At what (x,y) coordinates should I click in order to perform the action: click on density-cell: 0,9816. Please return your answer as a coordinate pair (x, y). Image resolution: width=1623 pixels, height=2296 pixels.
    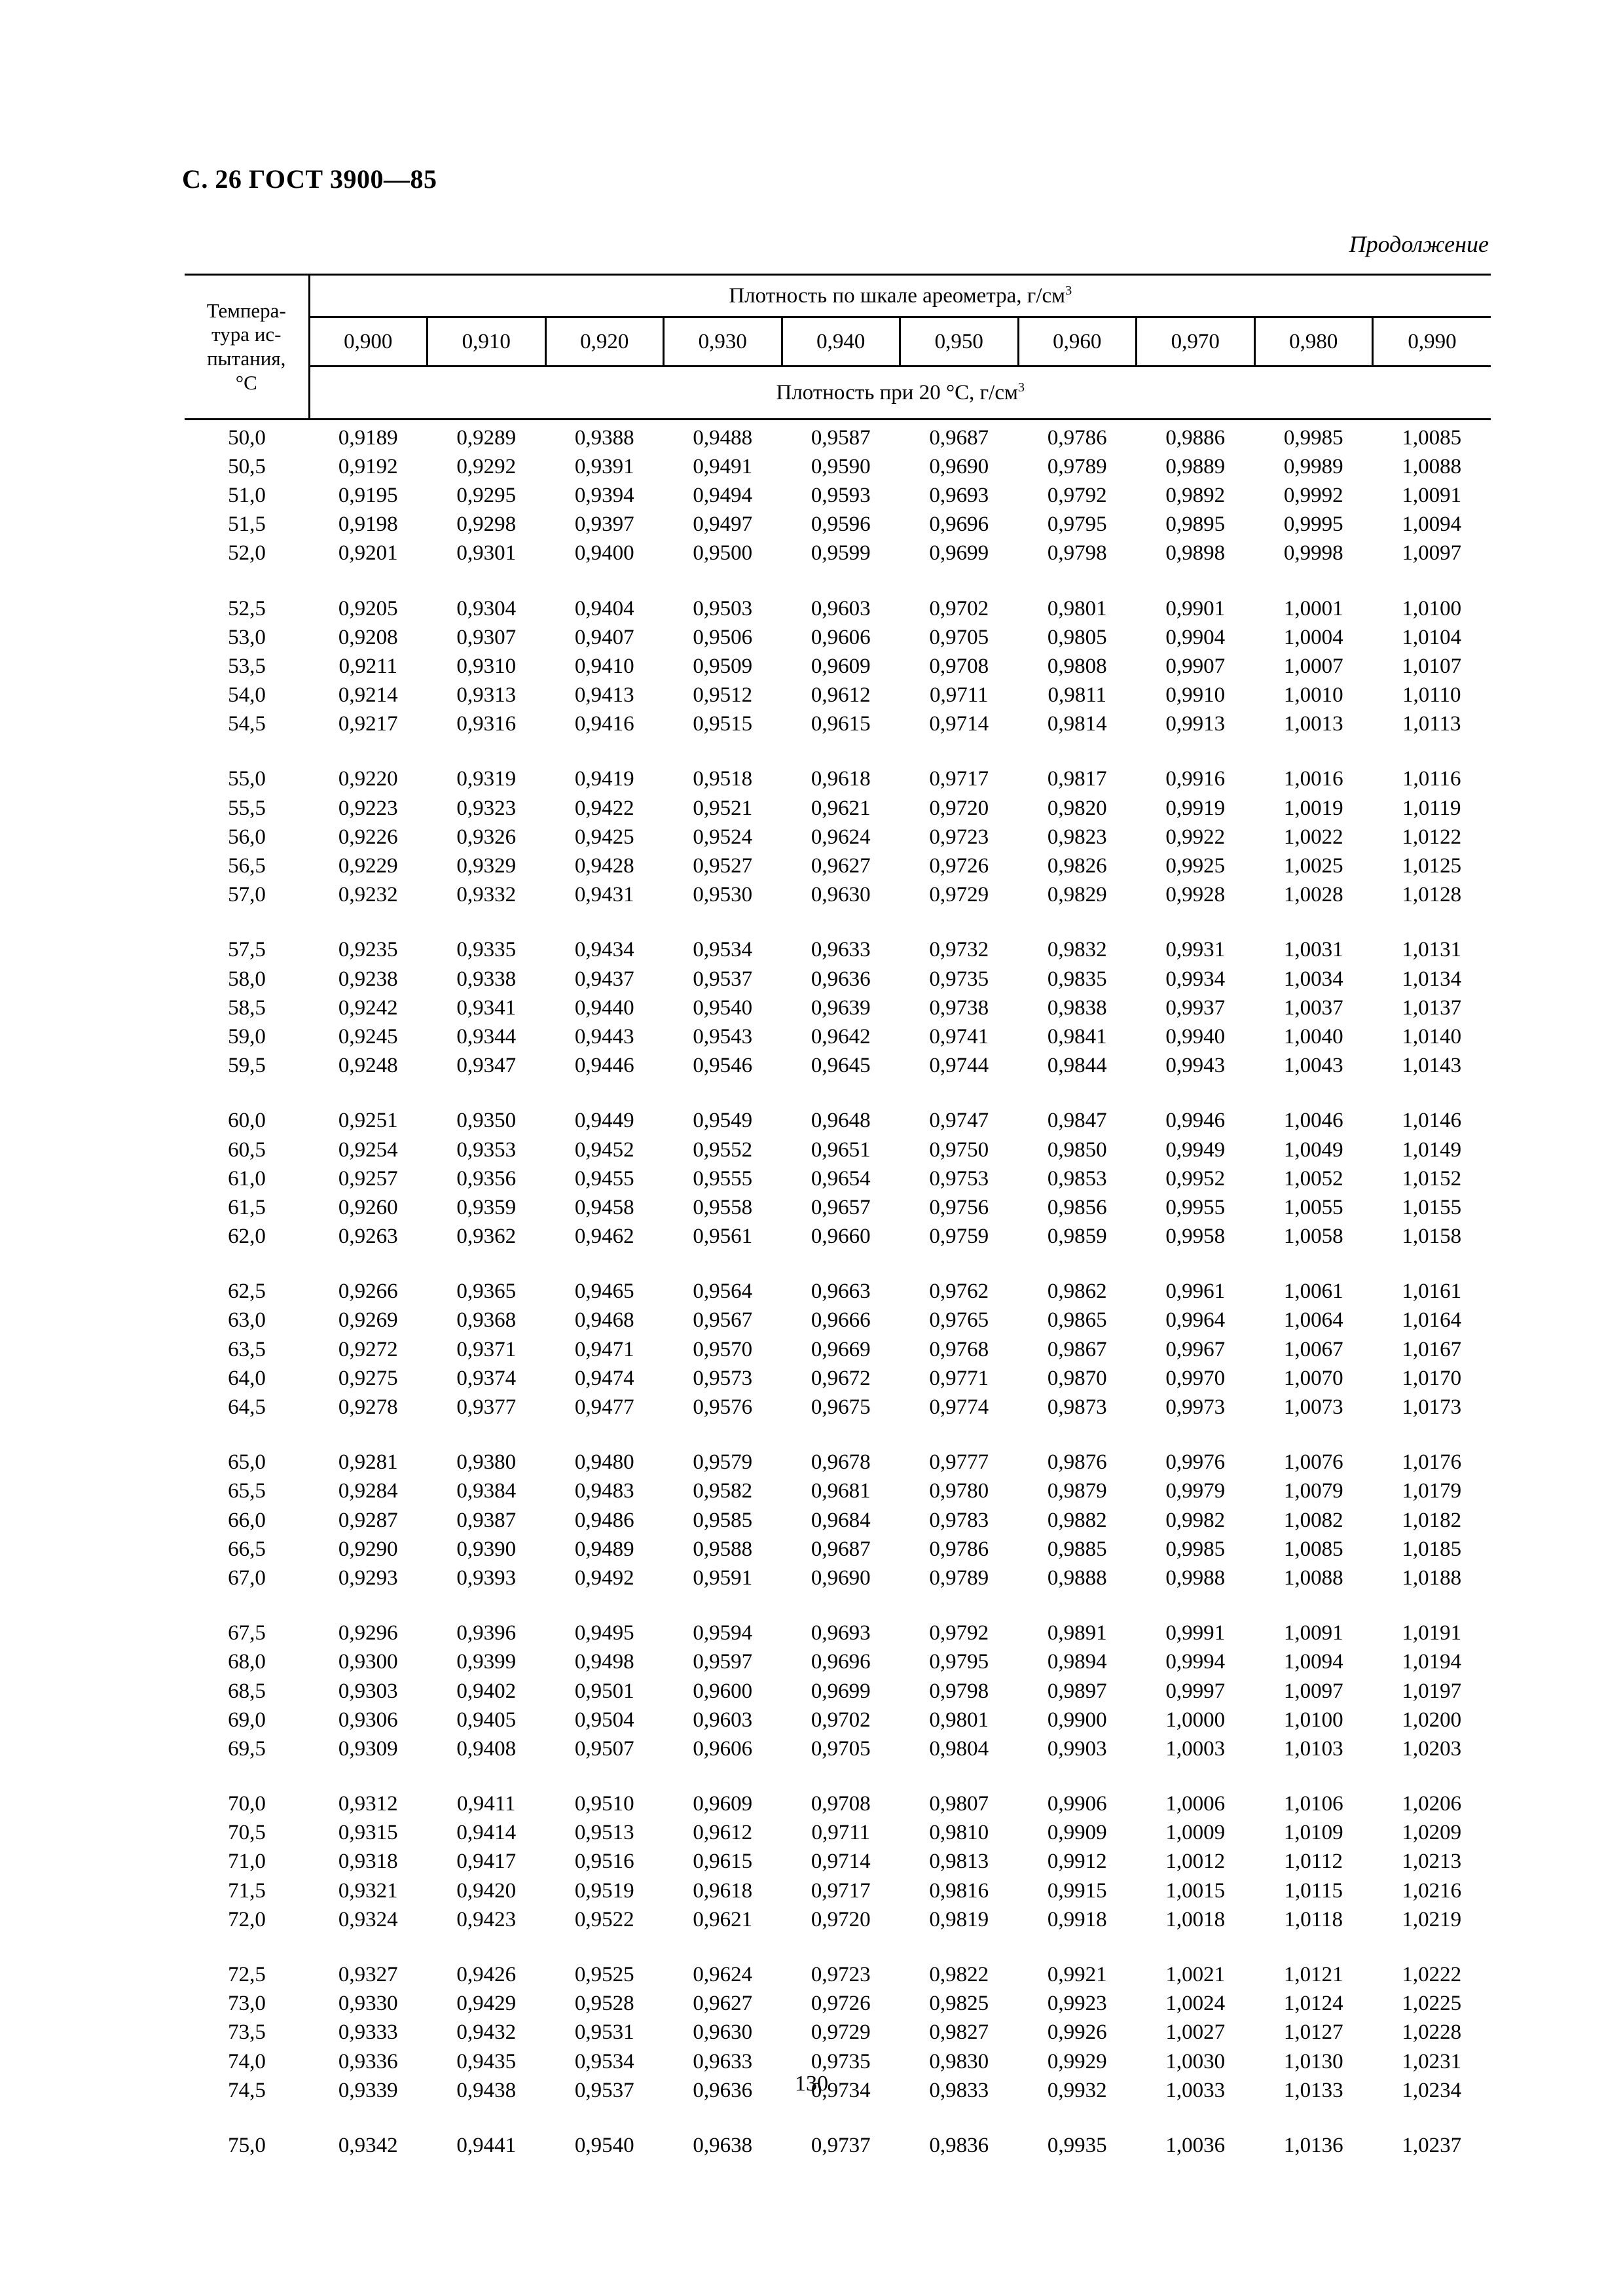
    Looking at the image, I should click on (959, 1890).